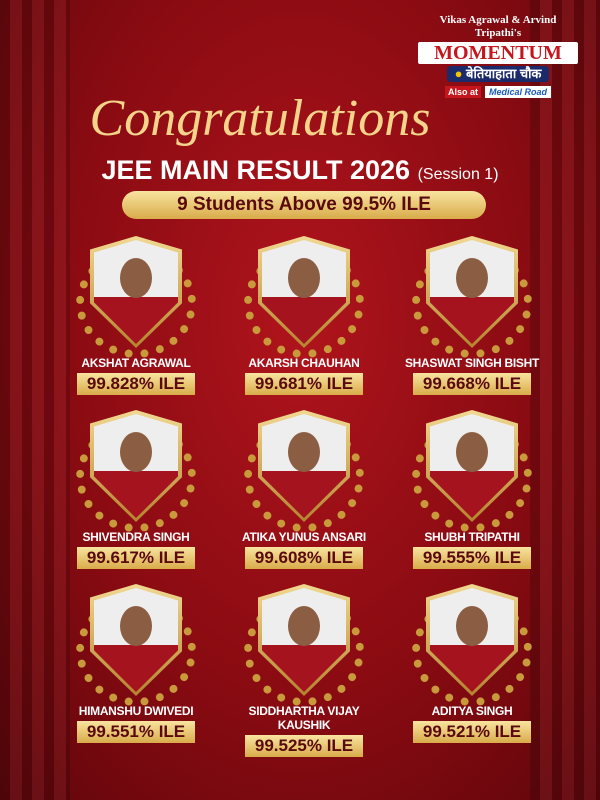 This screenshot has height=800, width=600. Describe the element at coordinates (304, 205) in the screenshot. I see `students-banner: 9 Students Above 99.5% ILE` at that location.